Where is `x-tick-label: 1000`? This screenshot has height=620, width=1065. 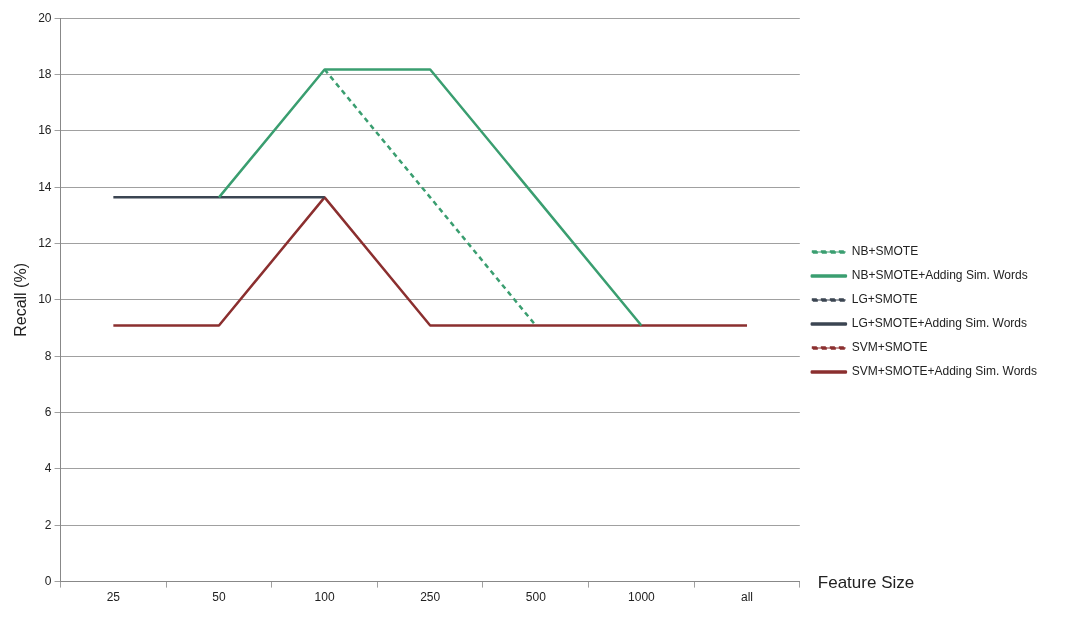
x-tick-label: 1000 is located at coordinates (642, 597).